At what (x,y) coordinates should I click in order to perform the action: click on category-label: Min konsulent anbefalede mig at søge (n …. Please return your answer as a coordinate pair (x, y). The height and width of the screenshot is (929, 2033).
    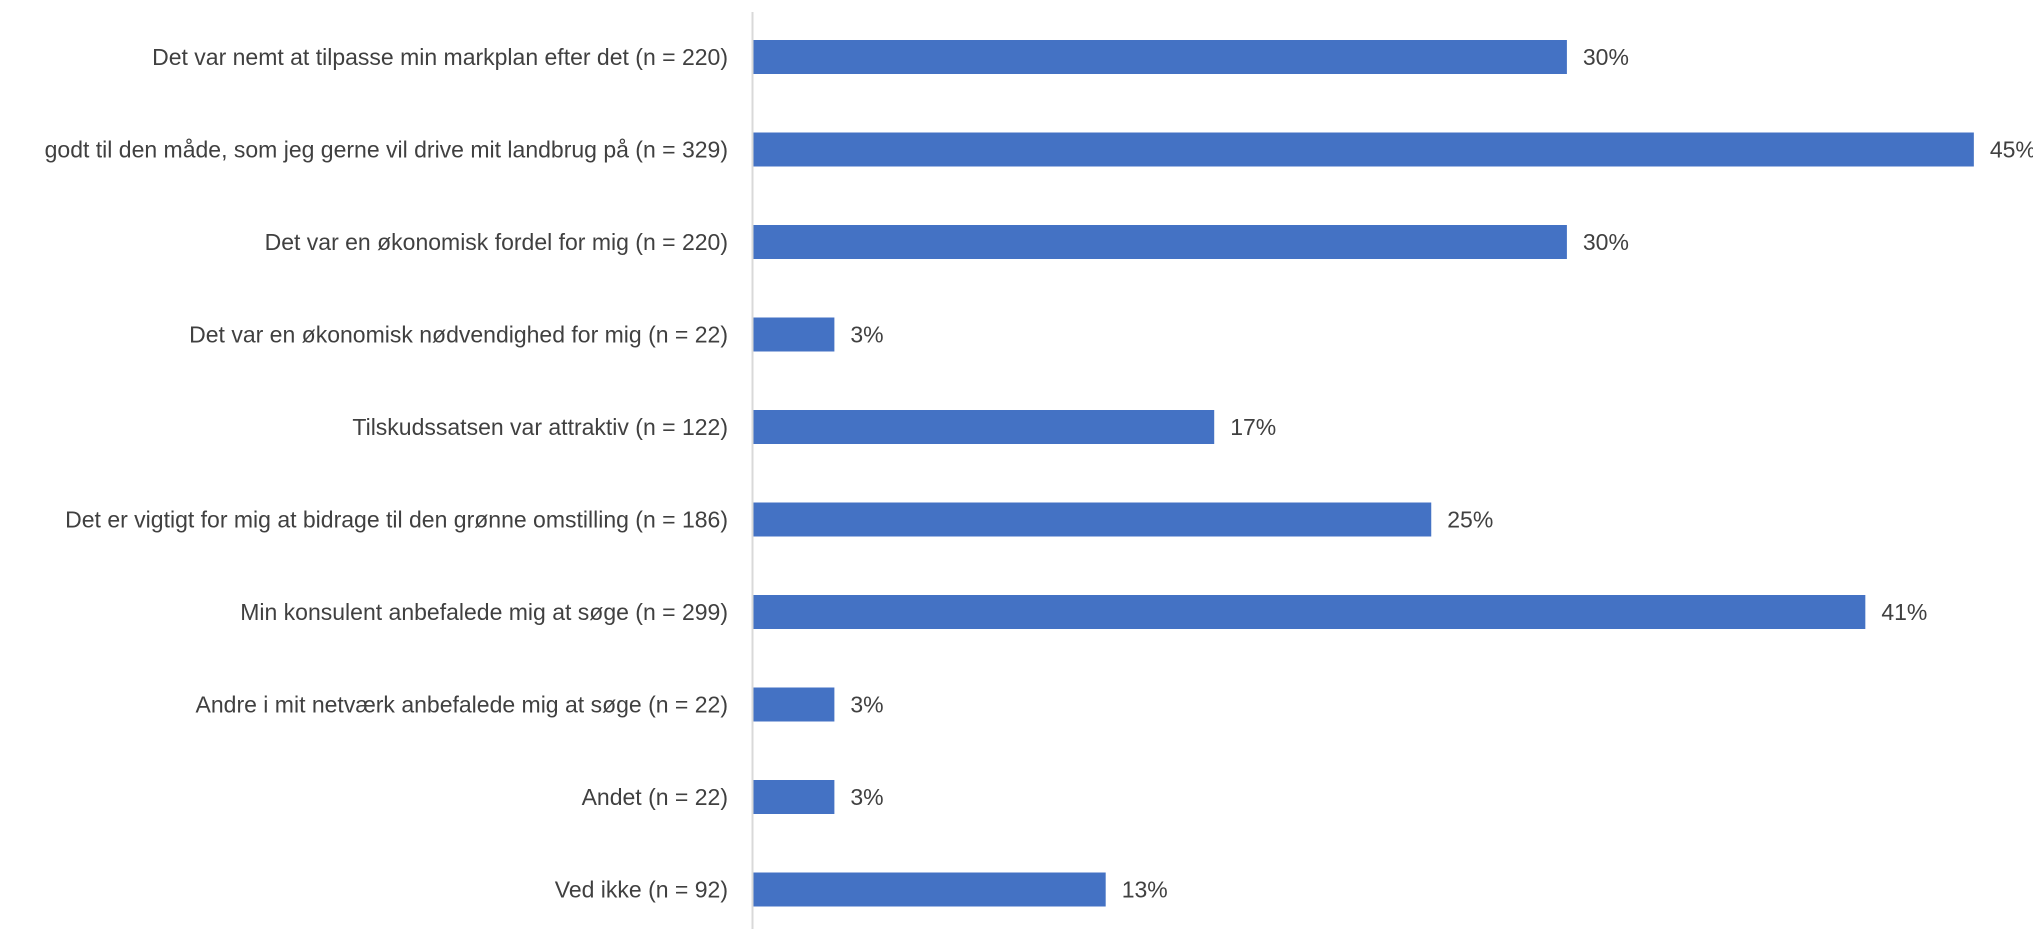
    Looking at the image, I should click on (484, 612).